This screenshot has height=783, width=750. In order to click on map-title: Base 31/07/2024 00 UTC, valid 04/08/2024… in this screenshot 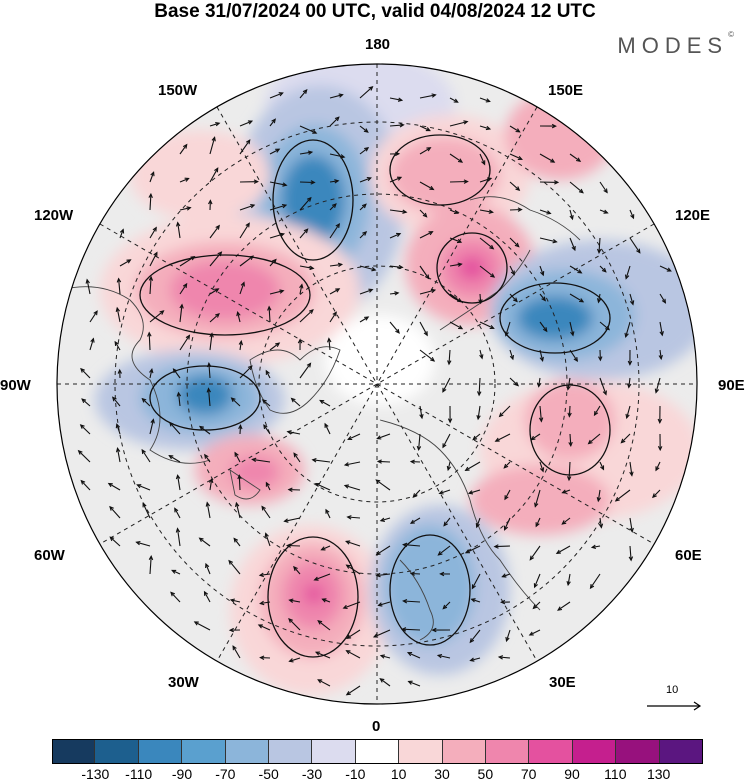, I will do `click(375, 11)`.